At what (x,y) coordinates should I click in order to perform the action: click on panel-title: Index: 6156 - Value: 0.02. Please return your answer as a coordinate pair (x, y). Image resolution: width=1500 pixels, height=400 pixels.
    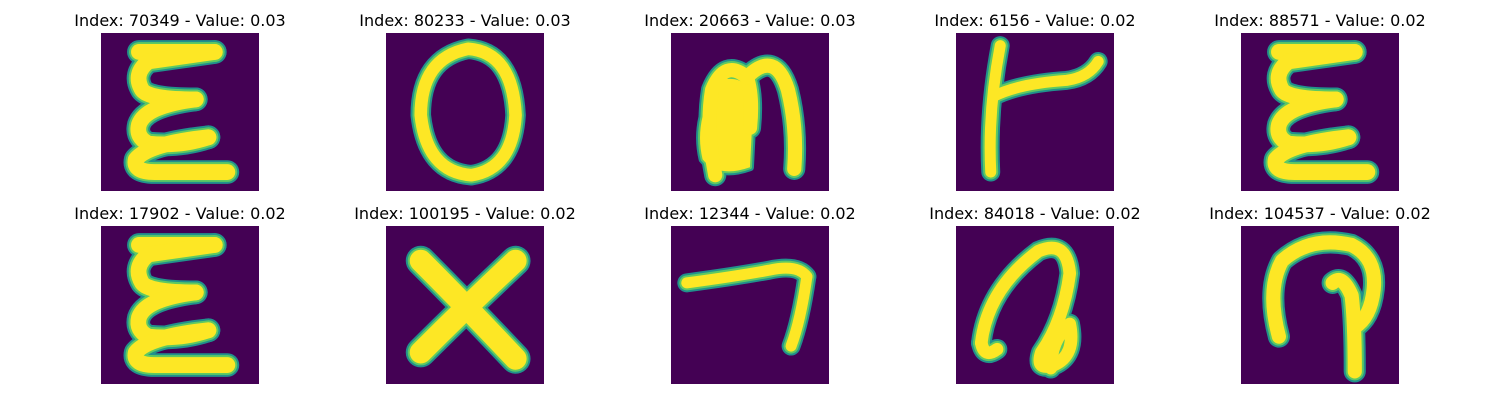
    Looking at the image, I should click on (1035, 20).